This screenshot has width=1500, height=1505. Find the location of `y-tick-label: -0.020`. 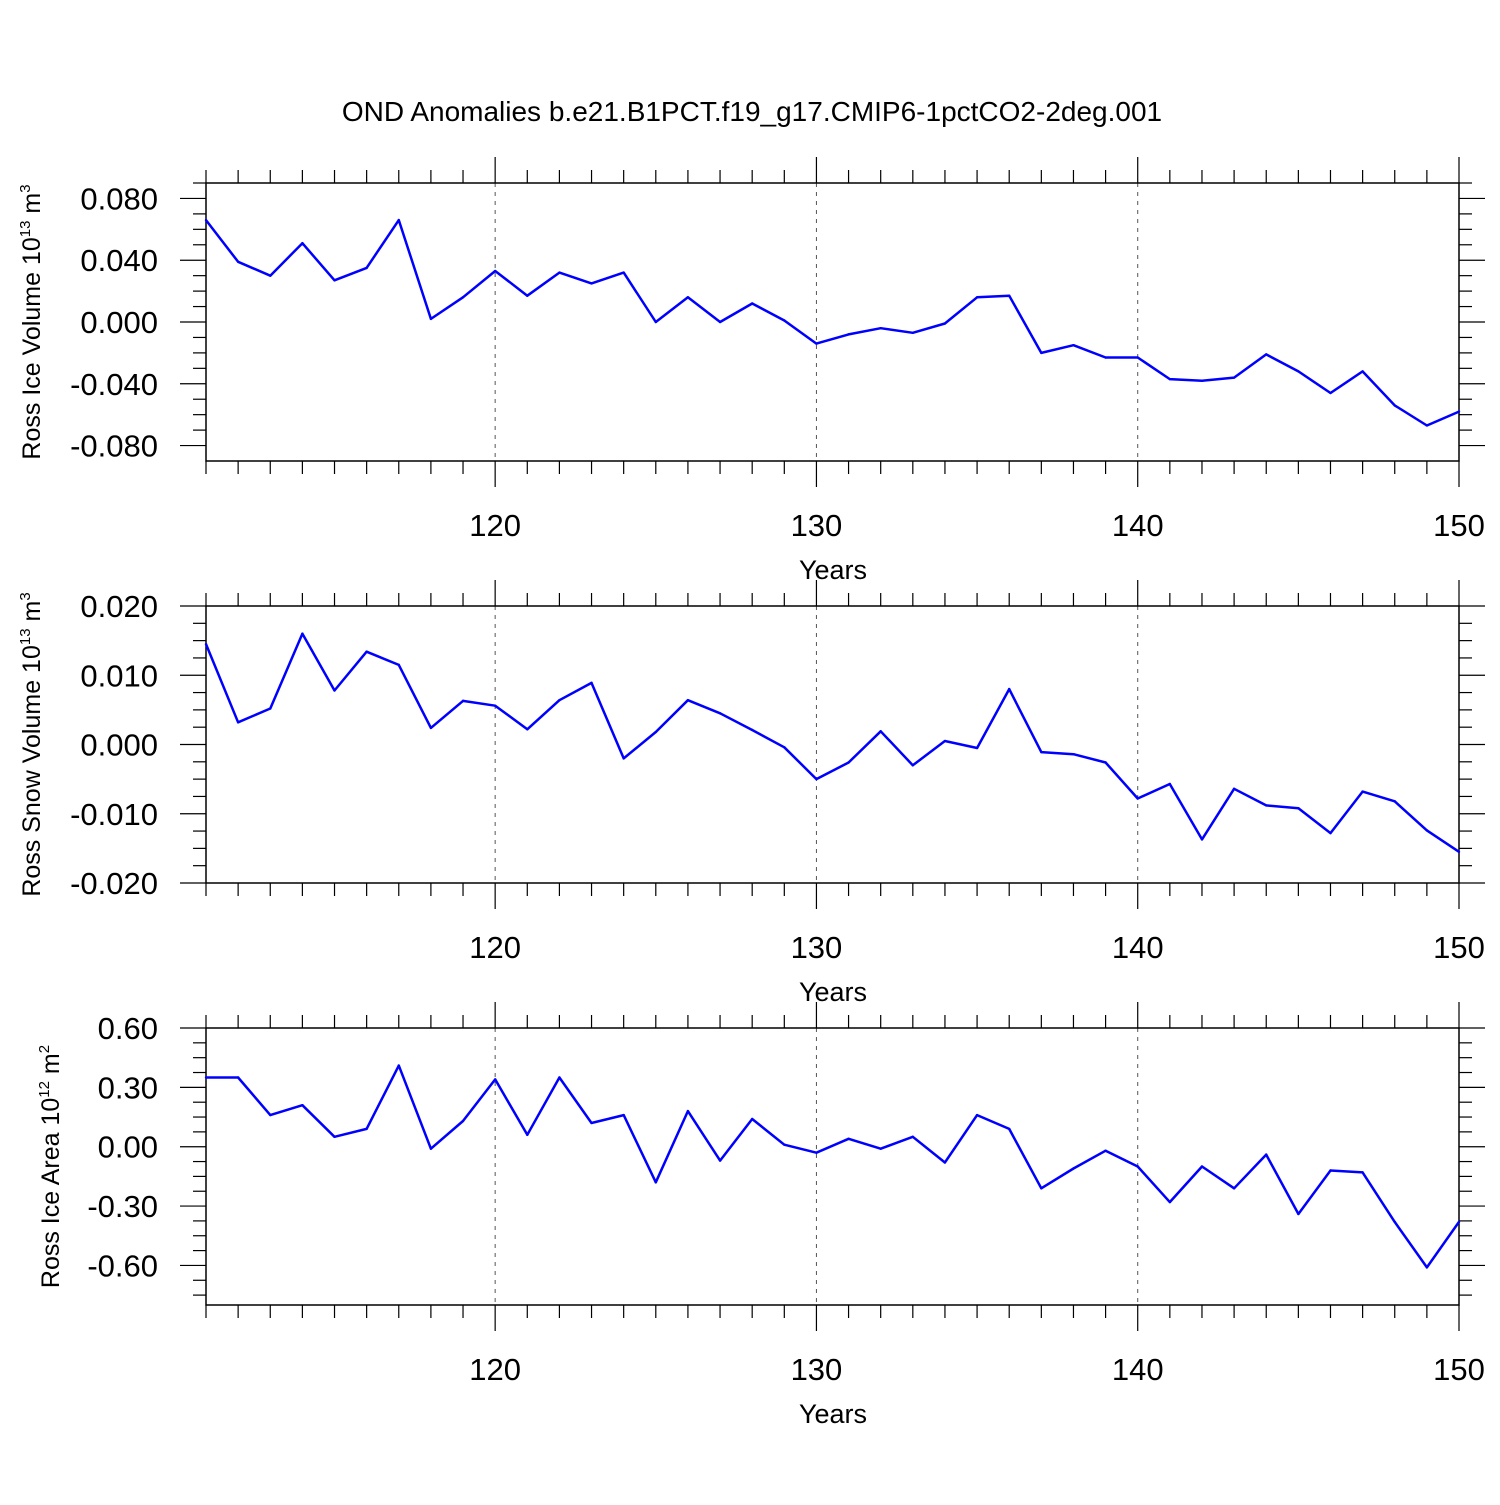

y-tick-label: -0.020 is located at coordinates (114, 883).